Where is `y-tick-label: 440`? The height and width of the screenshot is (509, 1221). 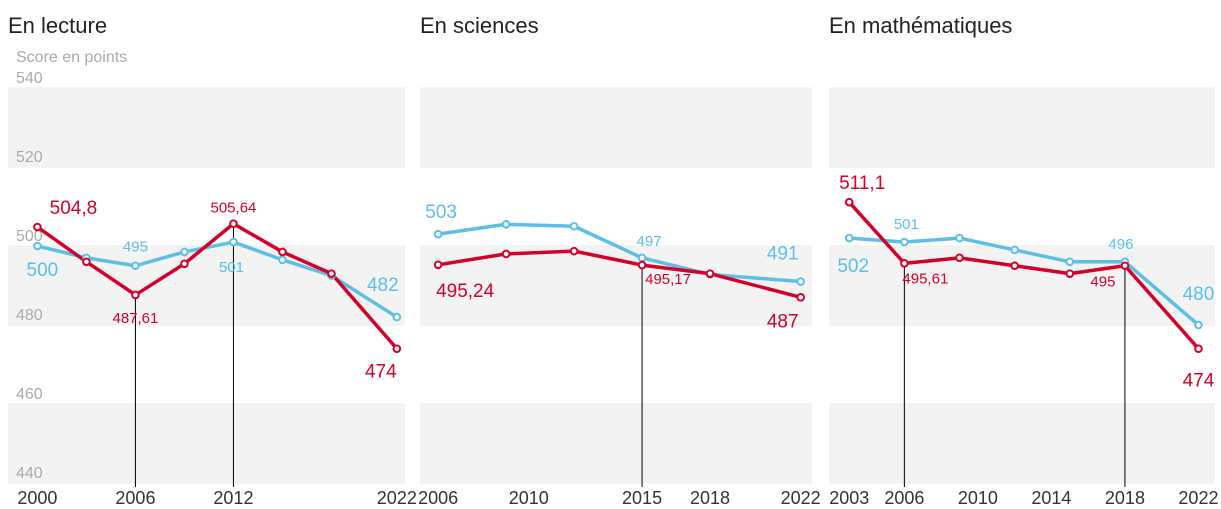 y-tick-label: 440 is located at coordinates (29, 473).